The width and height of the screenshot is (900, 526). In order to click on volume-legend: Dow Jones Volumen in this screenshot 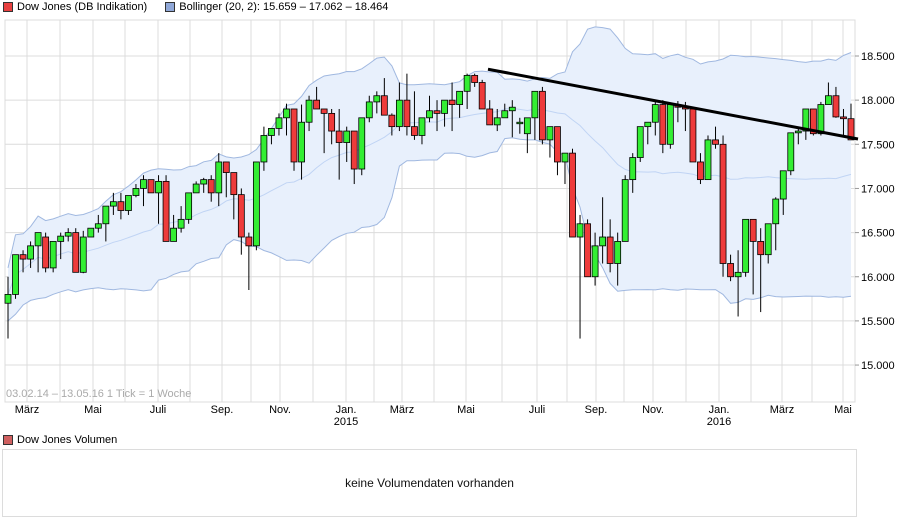, I will do `click(60, 440)`.